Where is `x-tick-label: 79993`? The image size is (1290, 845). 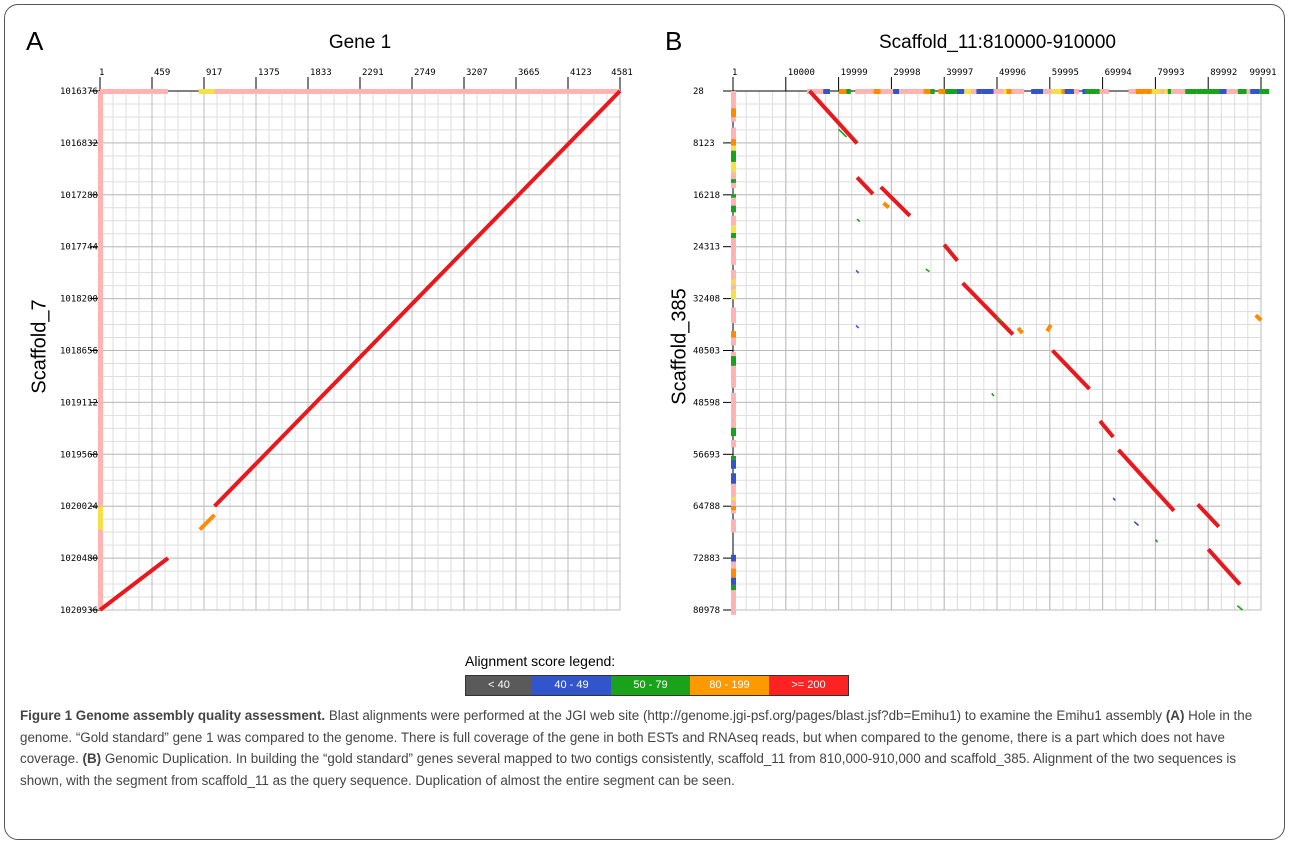 x-tick-label: 79993 is located at coordinates (1170, 73).